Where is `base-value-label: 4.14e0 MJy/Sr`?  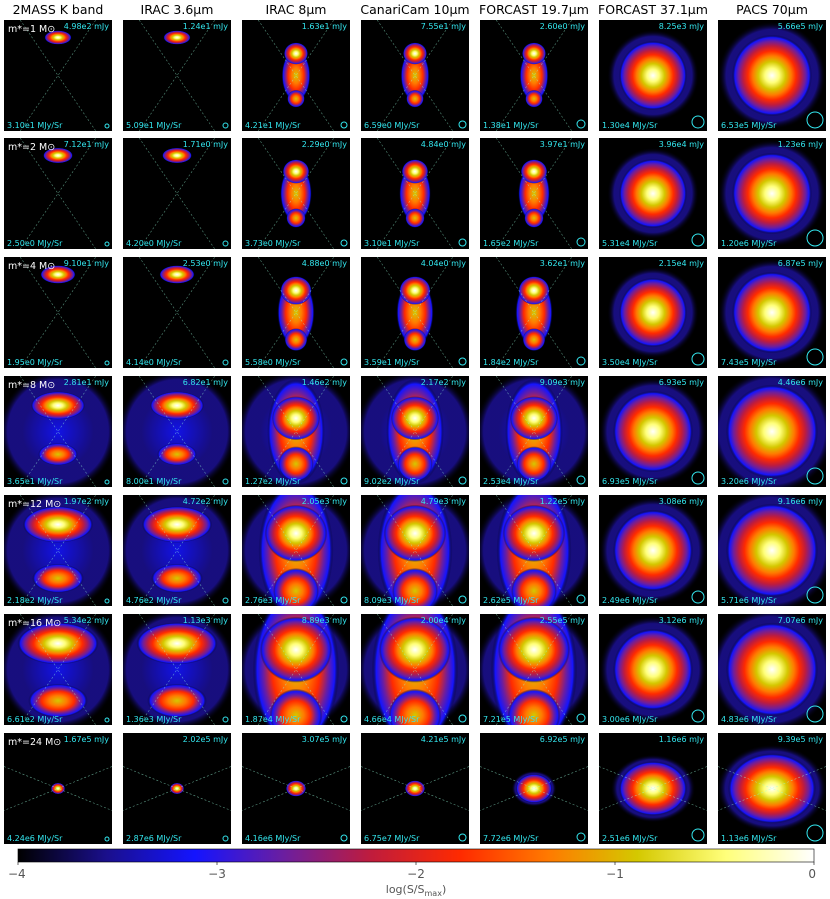 base-value-label: 4.14e0 MJy/Sr is located at coordinates (154, 362).